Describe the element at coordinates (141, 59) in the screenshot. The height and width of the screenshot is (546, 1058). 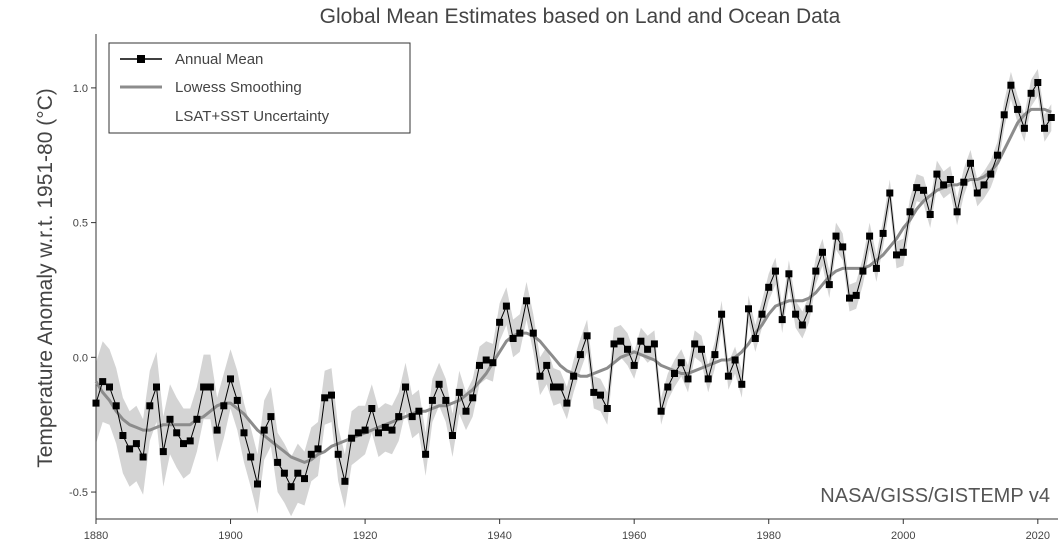
I see `legend-annual-marker` at that location.